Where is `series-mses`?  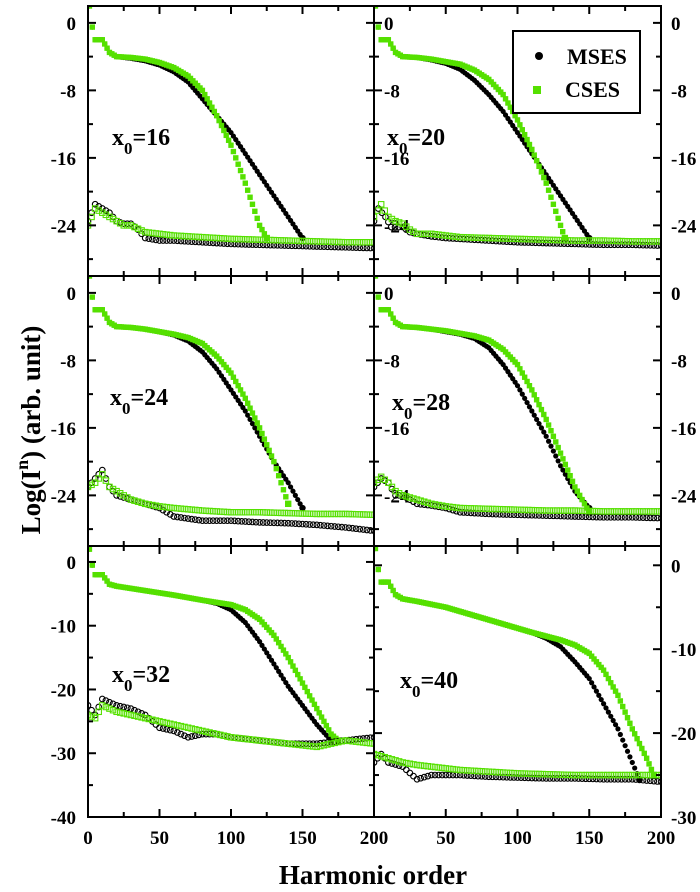
series-mses is located at coordinates (197, 124).